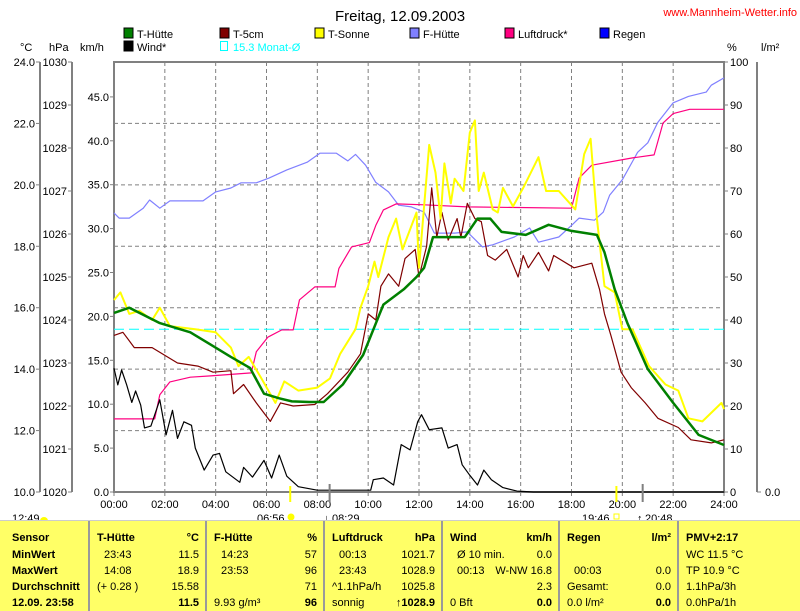 The height and width of the screenshot is (611, 800). I want to click on row-label: Durchschnitt, so click(46, 587).